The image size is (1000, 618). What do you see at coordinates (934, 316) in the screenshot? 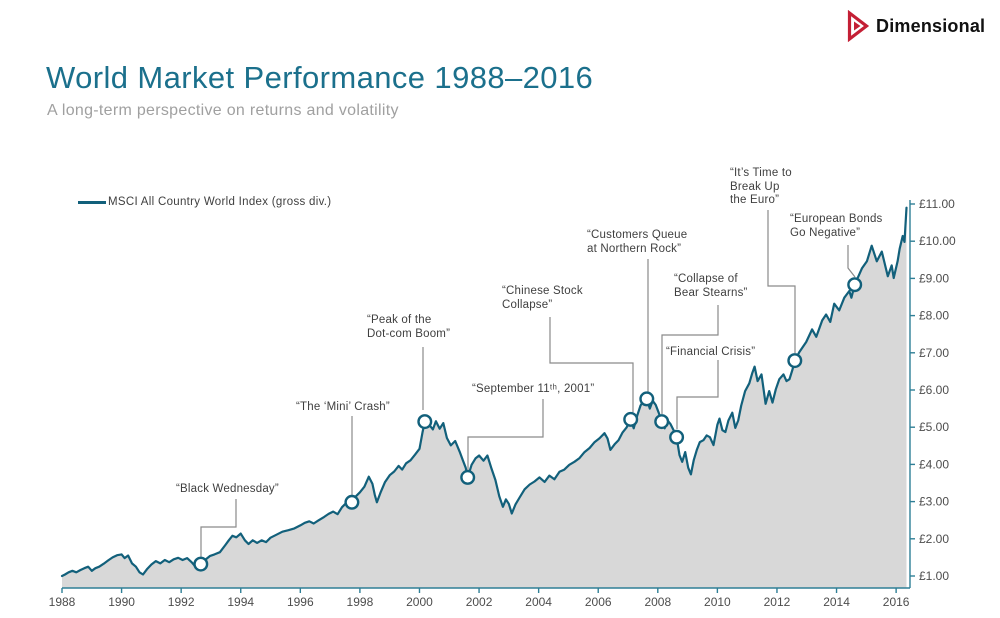
I see `y-tick-label: £8.00` at bounding box center [934, 316].